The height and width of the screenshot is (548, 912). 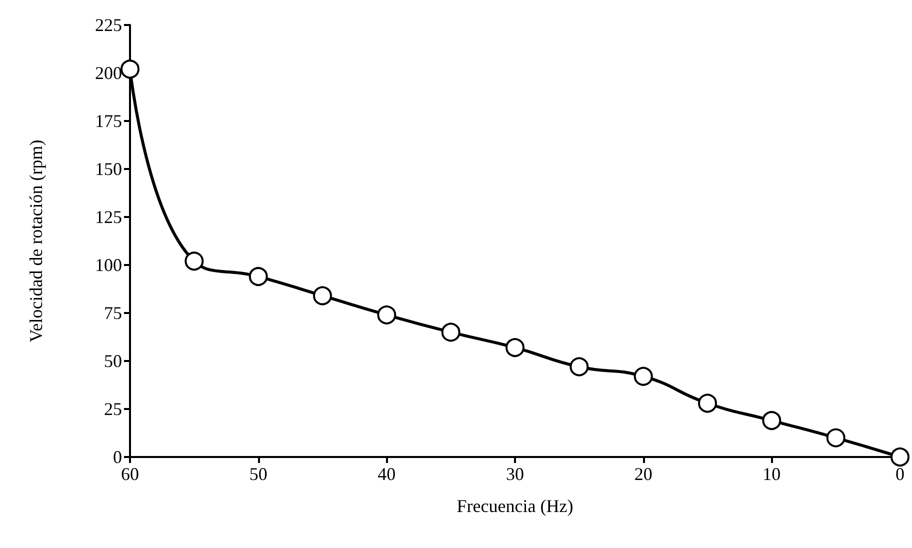 What do you see at coordinates (515, 474) in the screenshot?
I see `x-tick-label: 30` at bounding box center [515, 474].